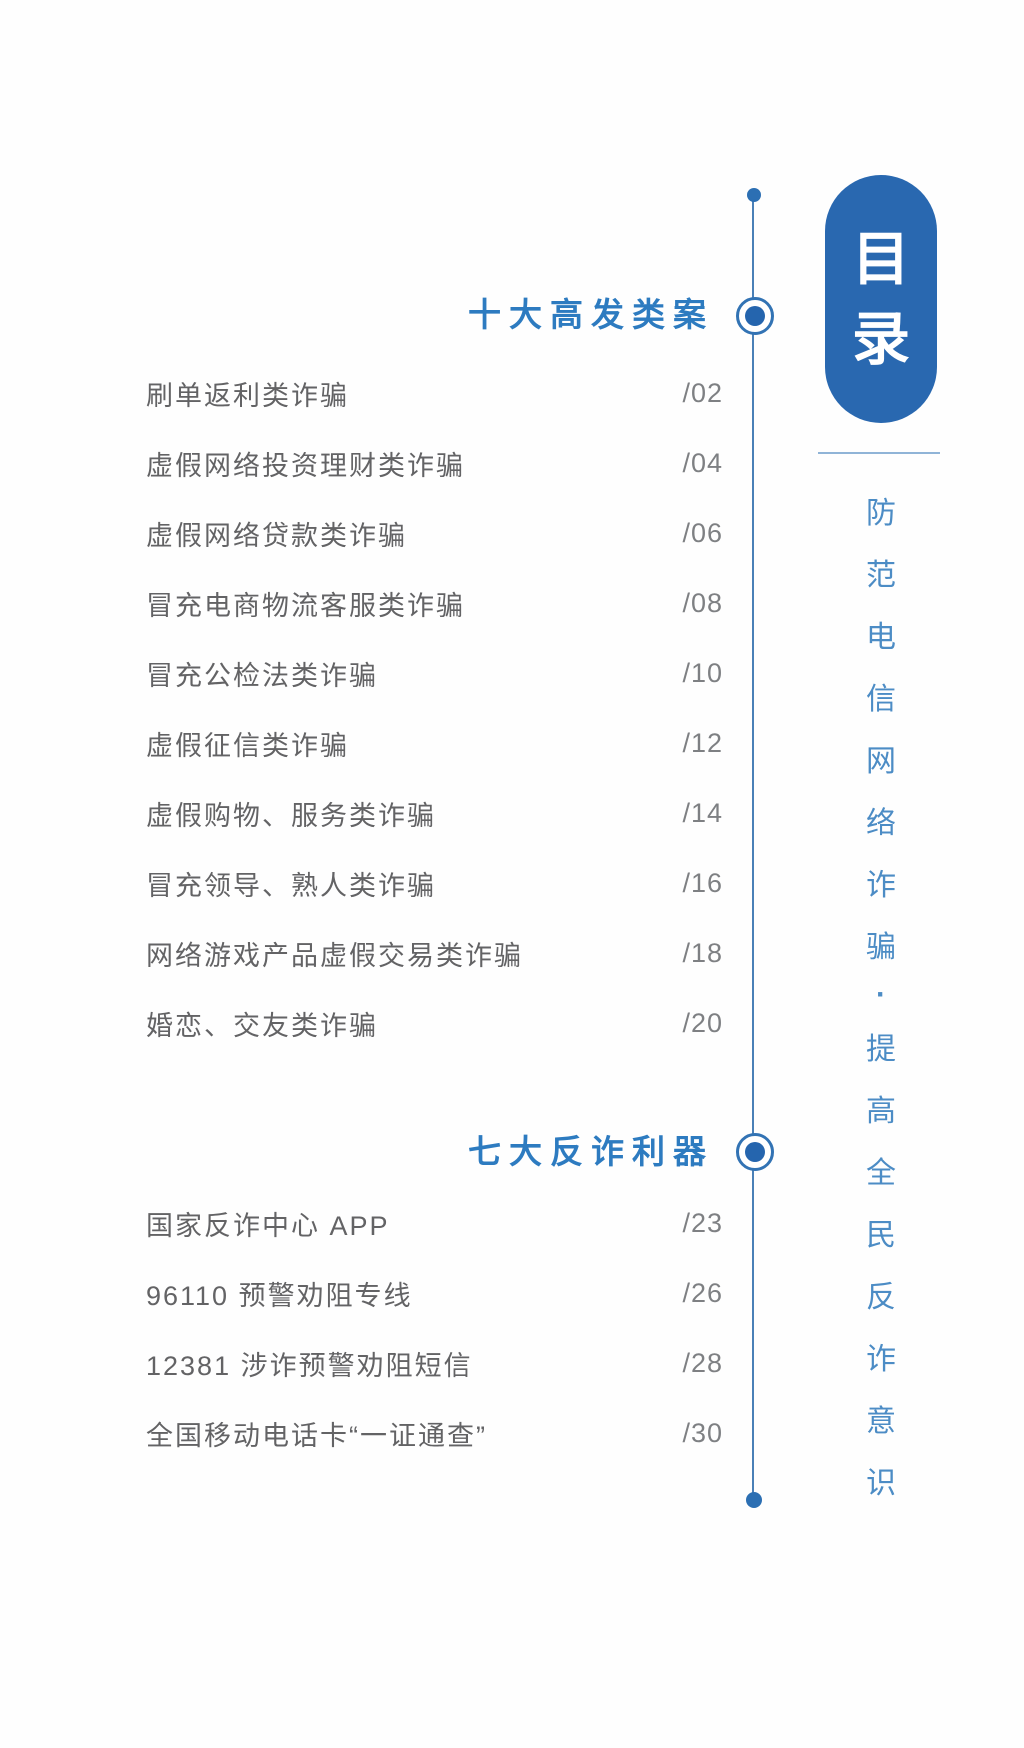  What do you see at coordinates (291, 815) in the screenshot?
I see `toc-entry-title: 虚假购物、服务类诈骗` at bounding box center [291, 815].